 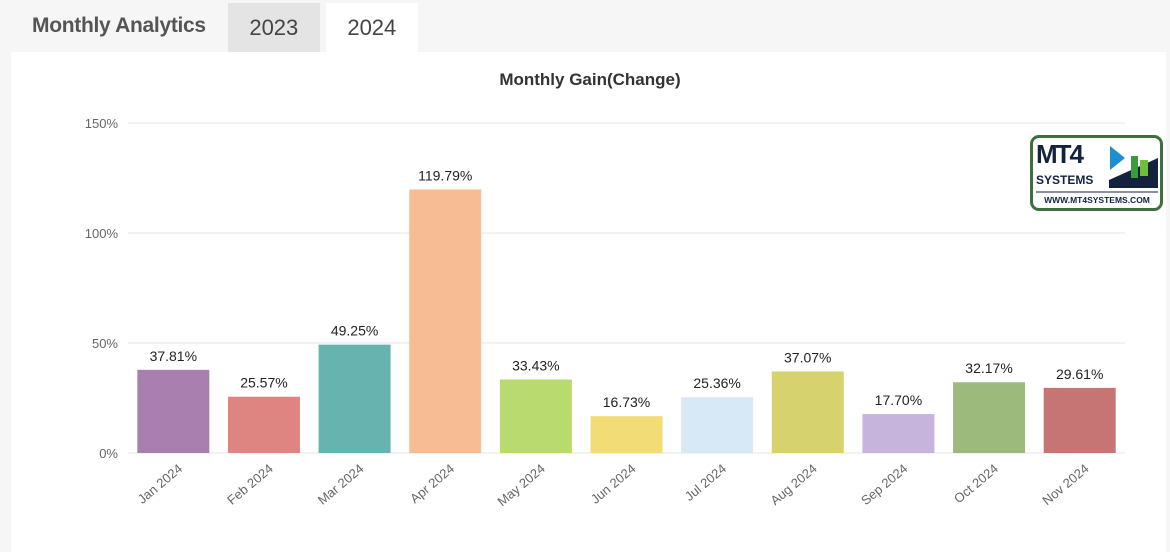 What do you see at coordinates (105, 343) in the screenshot?
I see `y-tick-label: 50%` at bounding box center [105, 343].